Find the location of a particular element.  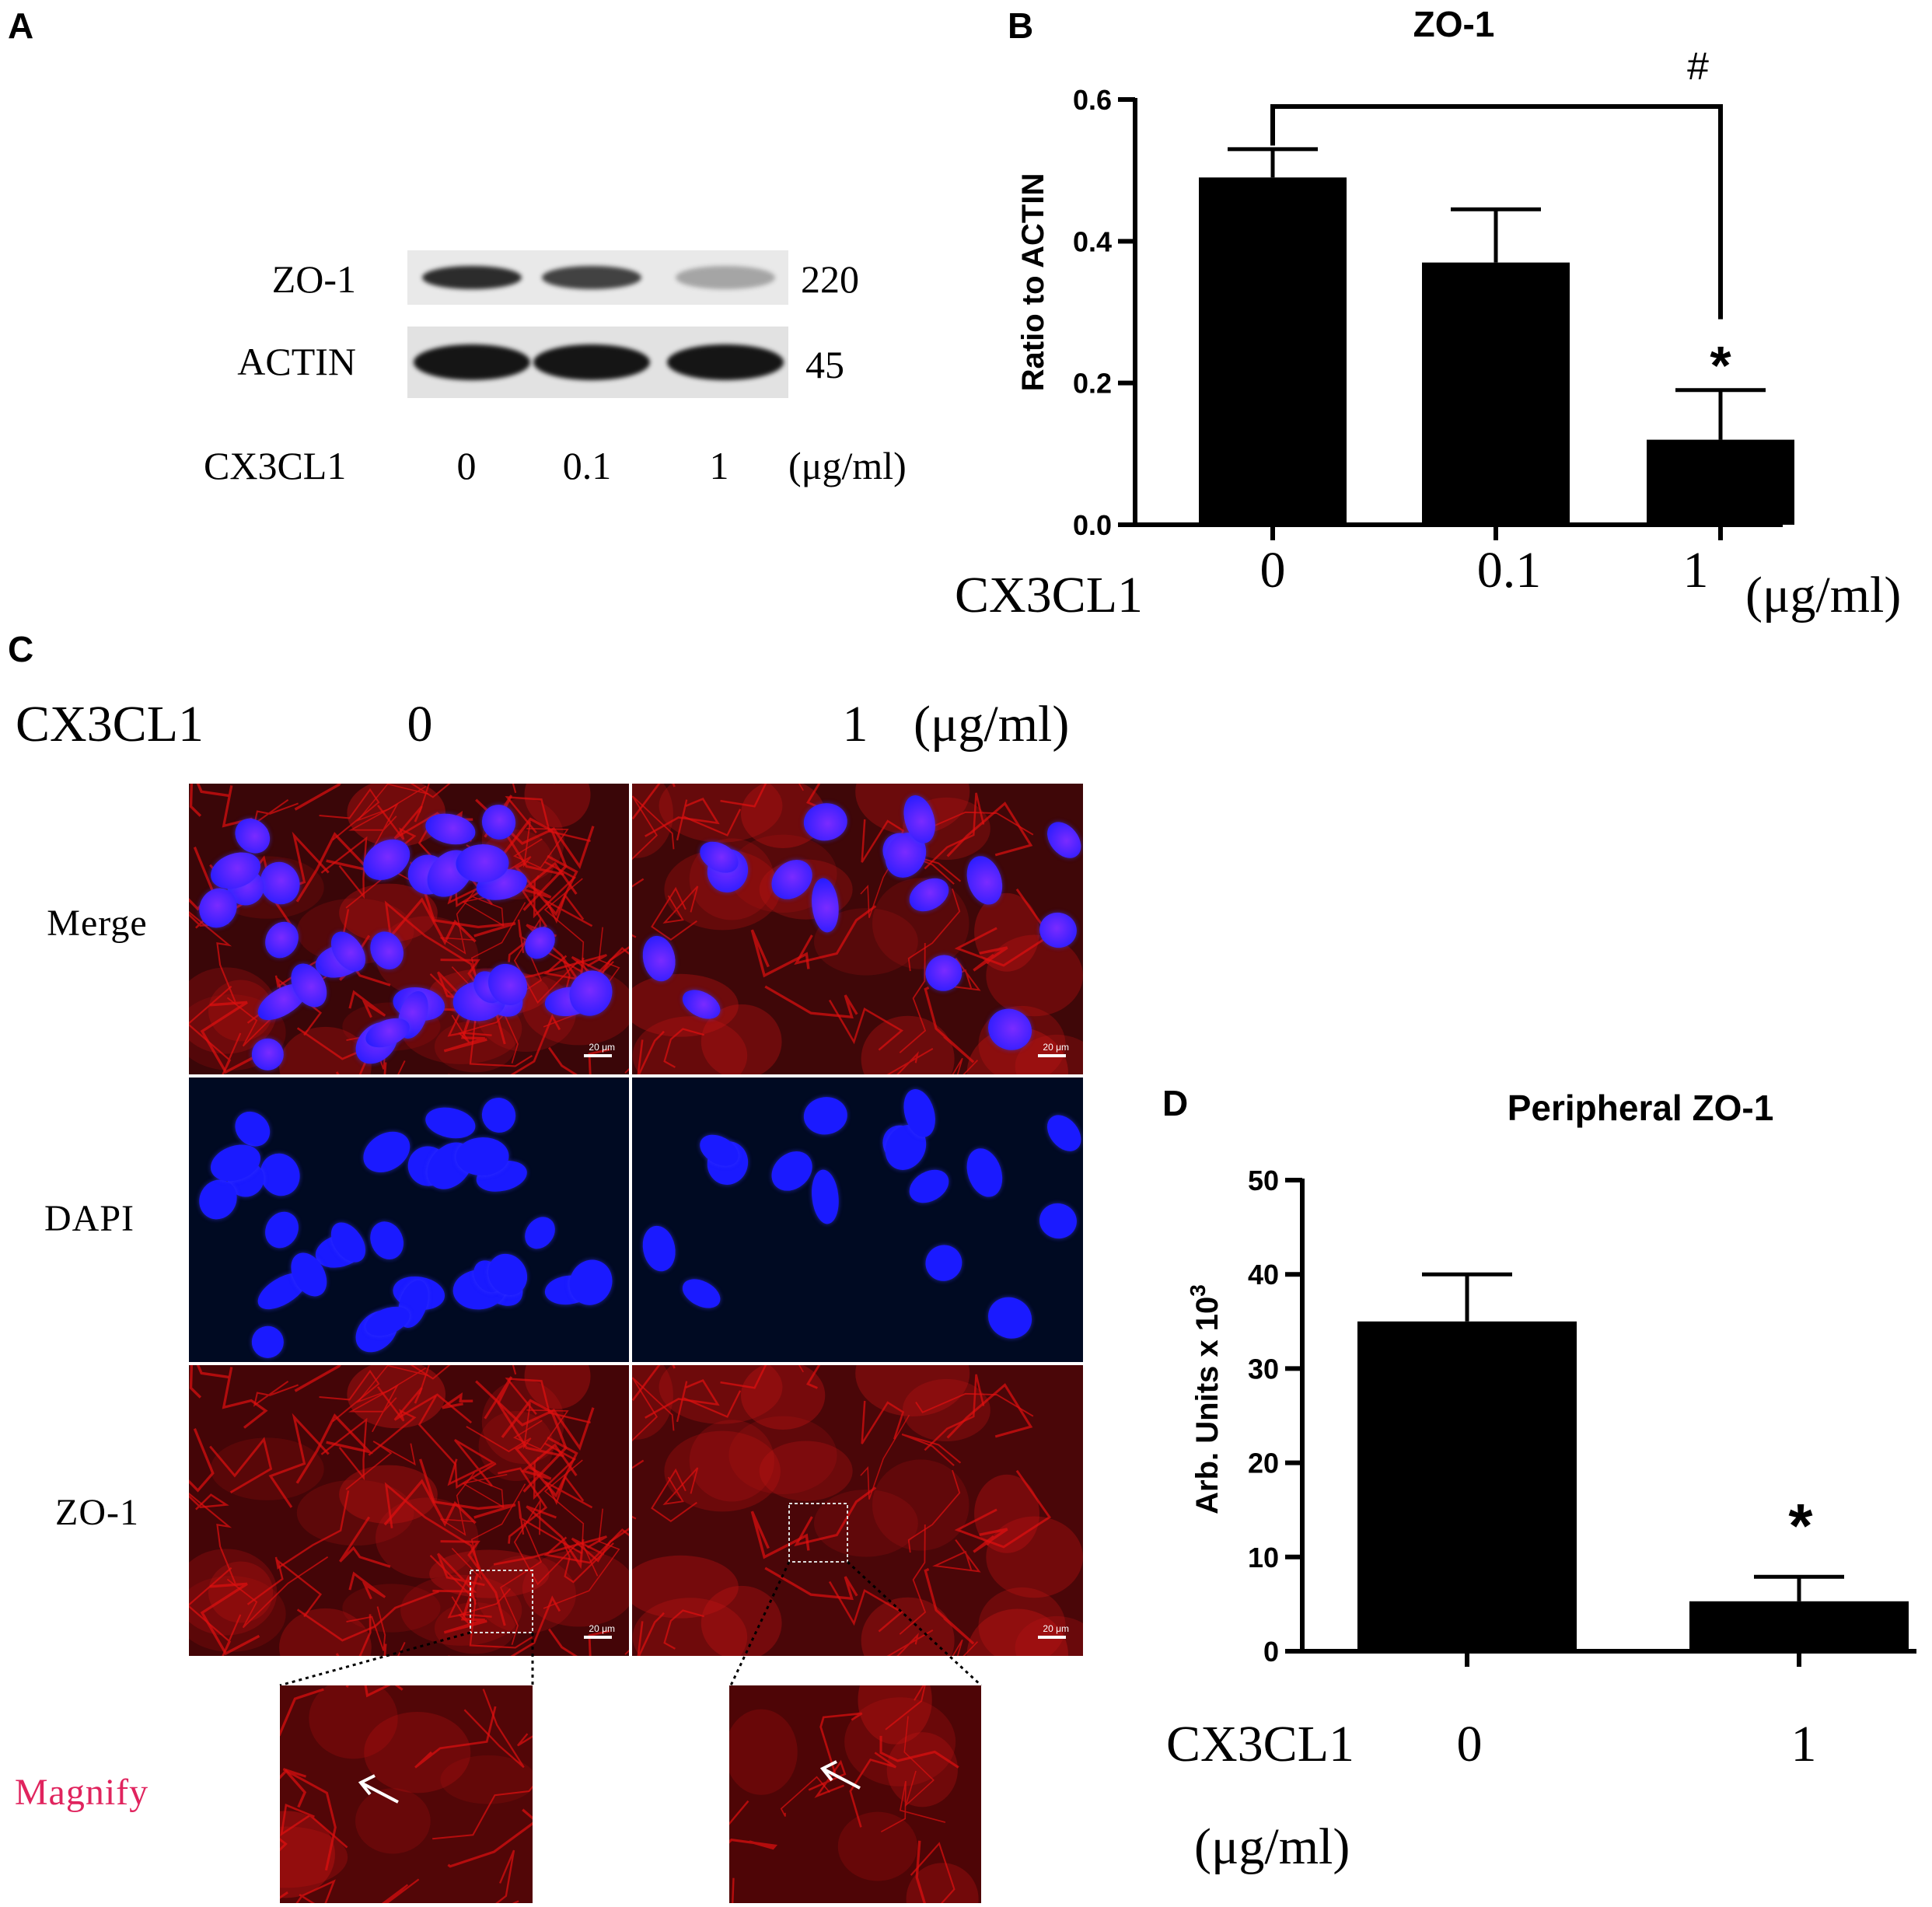

micrograph-dapi-cx3cl1 is located at coordinates (857, 1219).